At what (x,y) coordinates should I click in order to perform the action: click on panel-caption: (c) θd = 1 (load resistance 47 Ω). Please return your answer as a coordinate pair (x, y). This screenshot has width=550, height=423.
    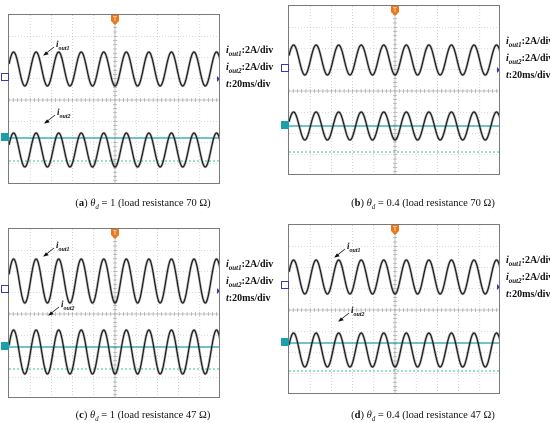
    Looking at the image, I should click on (143, 416).